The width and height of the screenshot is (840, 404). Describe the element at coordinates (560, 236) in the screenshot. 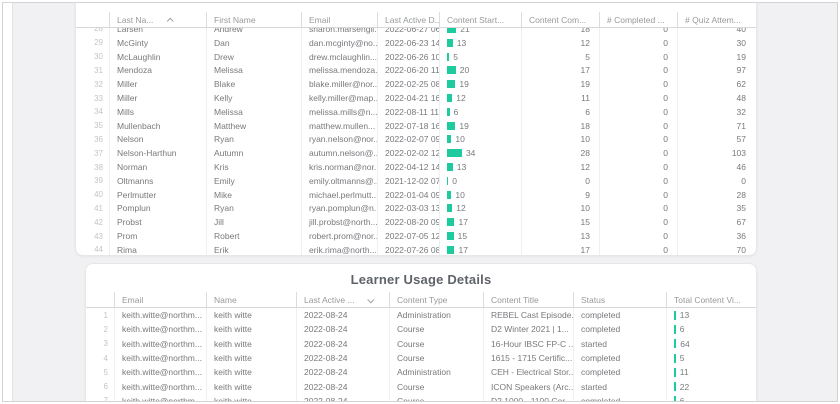

I see `cell-content-completed: 13` at that location.